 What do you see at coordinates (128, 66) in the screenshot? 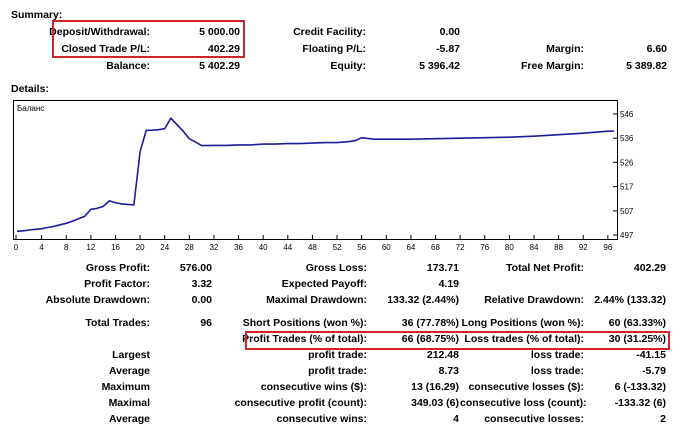
I see `balance-label: Balance:` at bounding box center [128, 66].